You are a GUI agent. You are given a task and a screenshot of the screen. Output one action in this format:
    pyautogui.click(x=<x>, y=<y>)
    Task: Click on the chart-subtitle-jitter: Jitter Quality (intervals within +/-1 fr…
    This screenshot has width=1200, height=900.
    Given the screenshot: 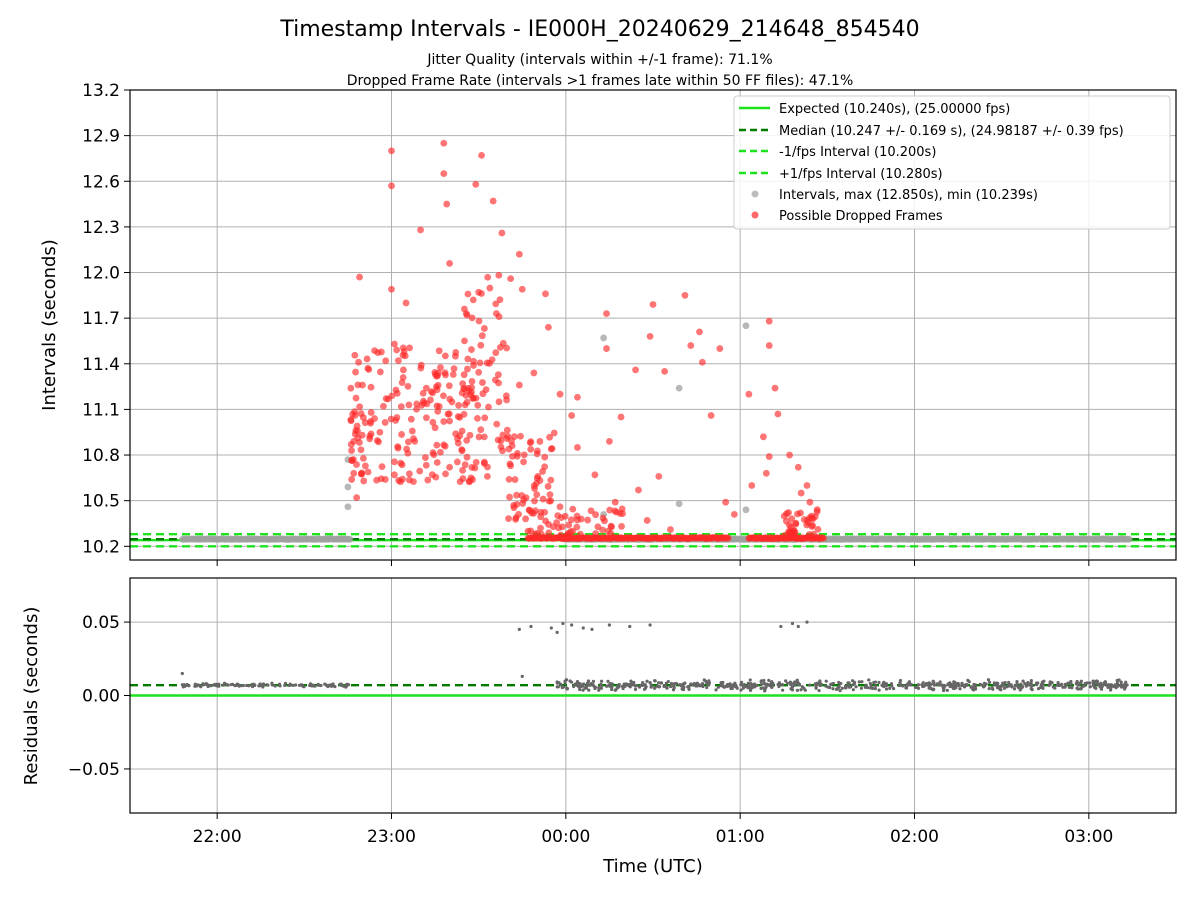 What is the action you would take?
    pyautogui.click(x=599, y=60)
    